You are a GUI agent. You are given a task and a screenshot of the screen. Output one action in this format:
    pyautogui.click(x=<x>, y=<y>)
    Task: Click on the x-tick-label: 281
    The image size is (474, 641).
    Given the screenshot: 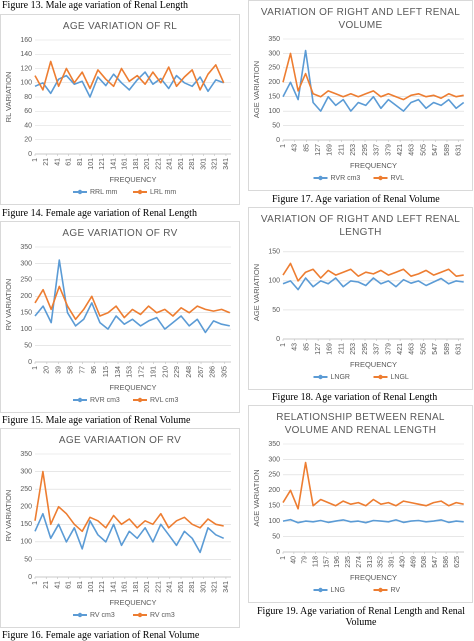 What is the action you would take?
    pyautogui.click(x=192, y=587)
    